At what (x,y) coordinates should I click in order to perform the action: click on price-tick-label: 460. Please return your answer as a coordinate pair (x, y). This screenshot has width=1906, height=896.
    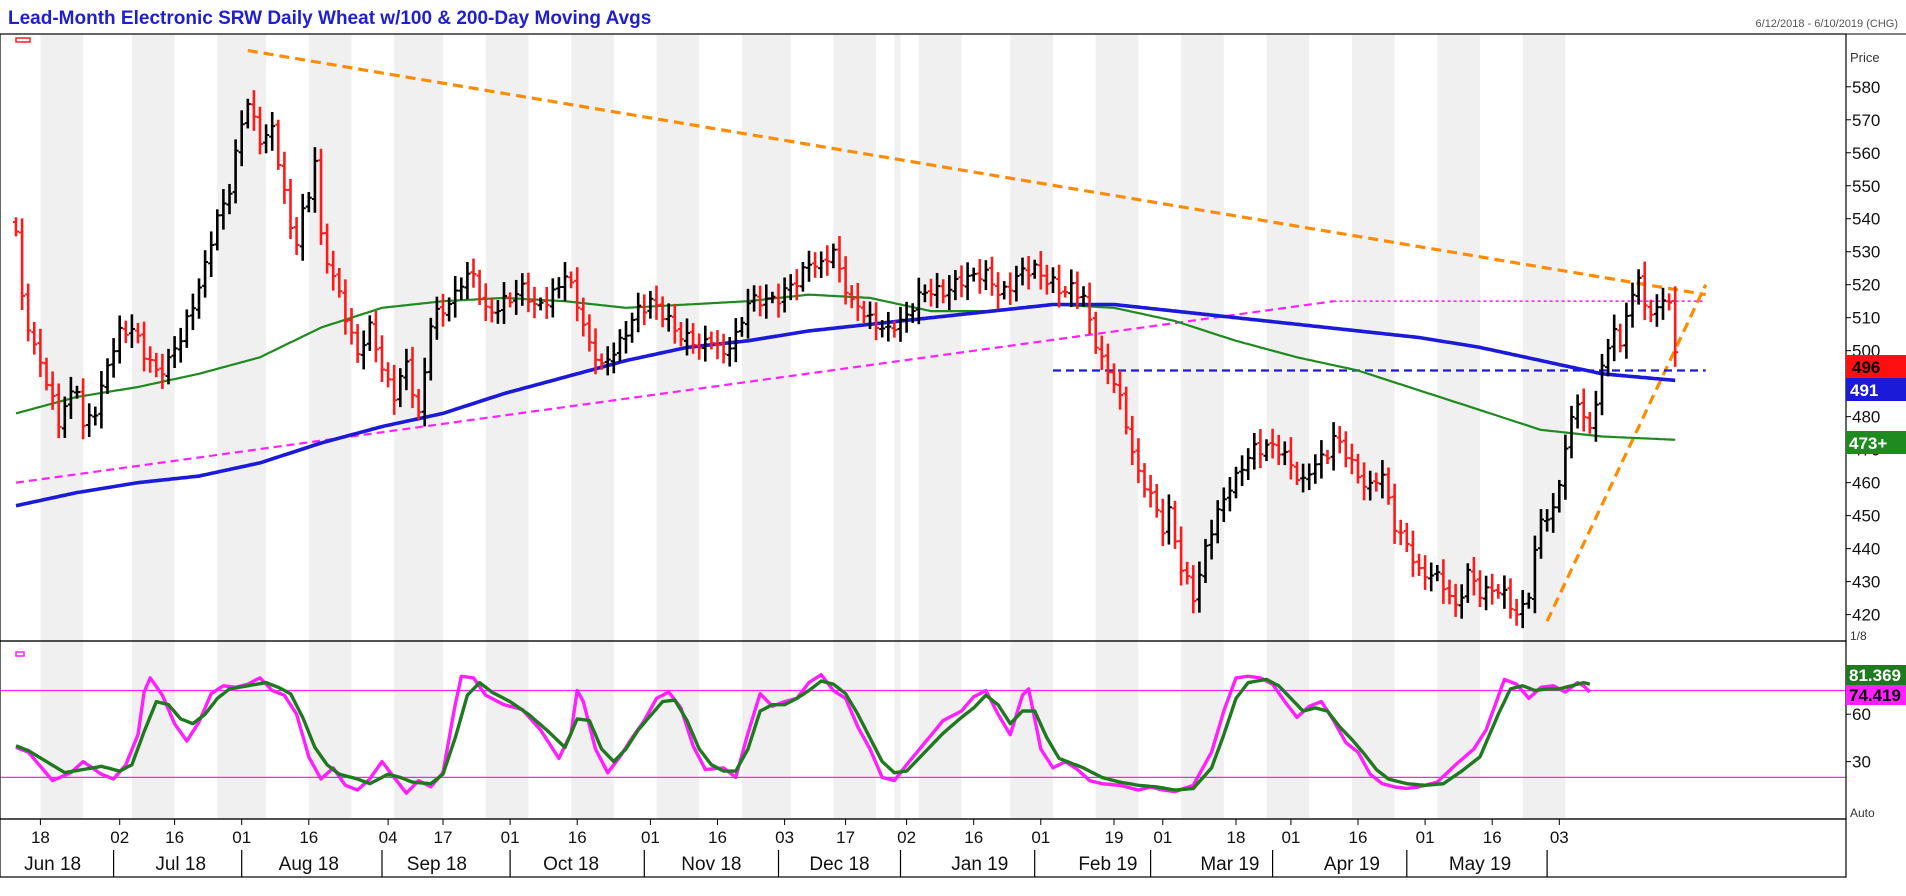
    Looking at the image, I should click on (1866, 483).